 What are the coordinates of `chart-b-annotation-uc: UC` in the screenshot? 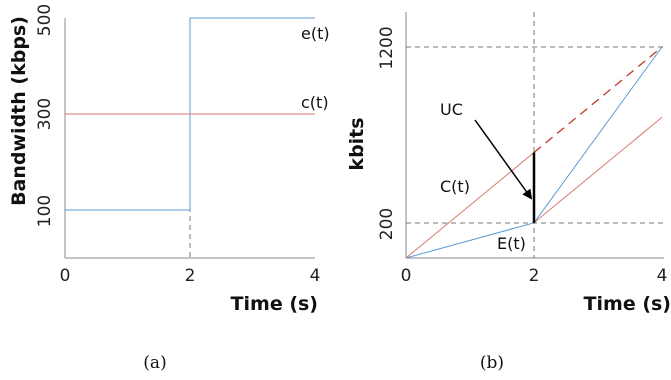 It's located at (451, 109).